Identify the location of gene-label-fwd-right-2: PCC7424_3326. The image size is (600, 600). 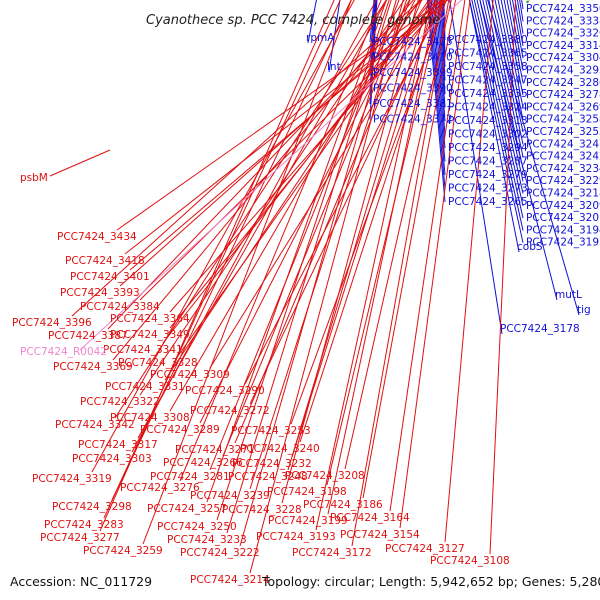
(563, 34).